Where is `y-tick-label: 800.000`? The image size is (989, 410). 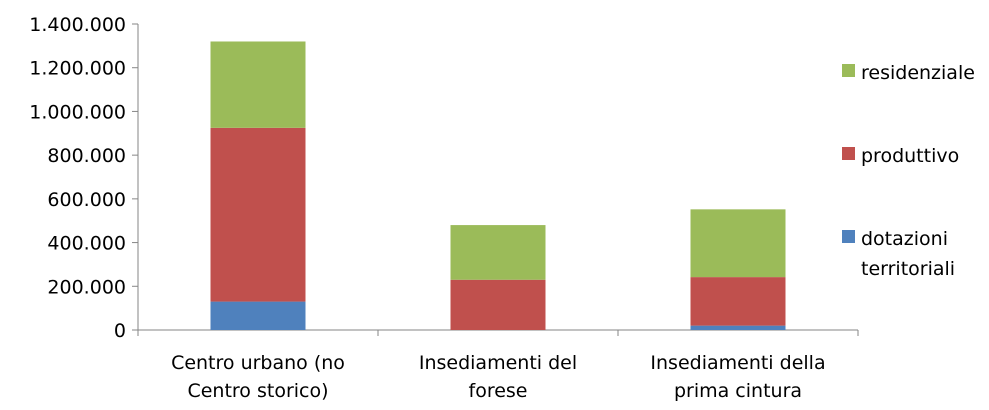 y-tick-label: 800.000 is located at coordinates (86, 156).